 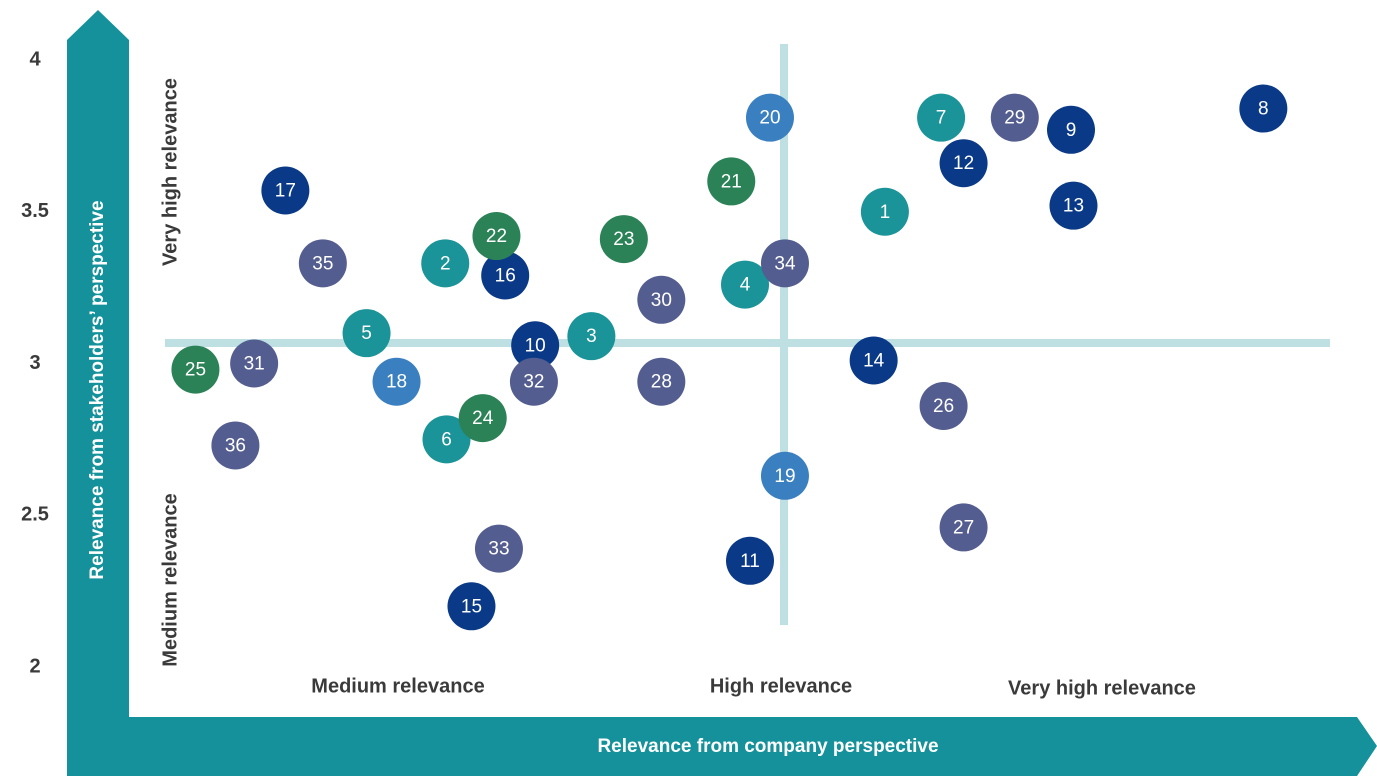 I want to click on y-tick-label: 4, so click(x=35, y=59).